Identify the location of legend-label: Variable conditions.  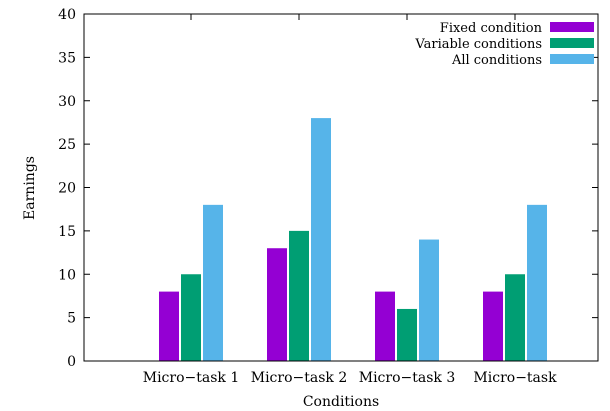
(478, 44).